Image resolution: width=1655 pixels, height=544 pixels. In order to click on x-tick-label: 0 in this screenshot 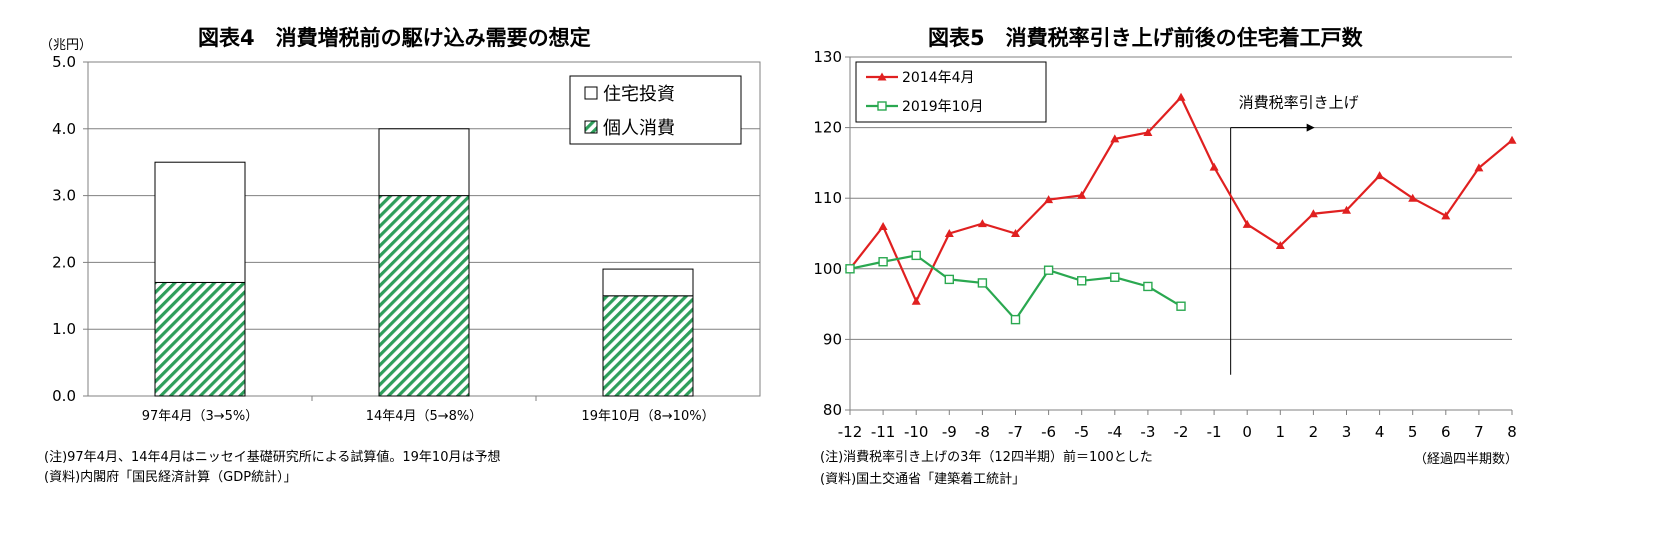, I will do `click(1247, 432)`.